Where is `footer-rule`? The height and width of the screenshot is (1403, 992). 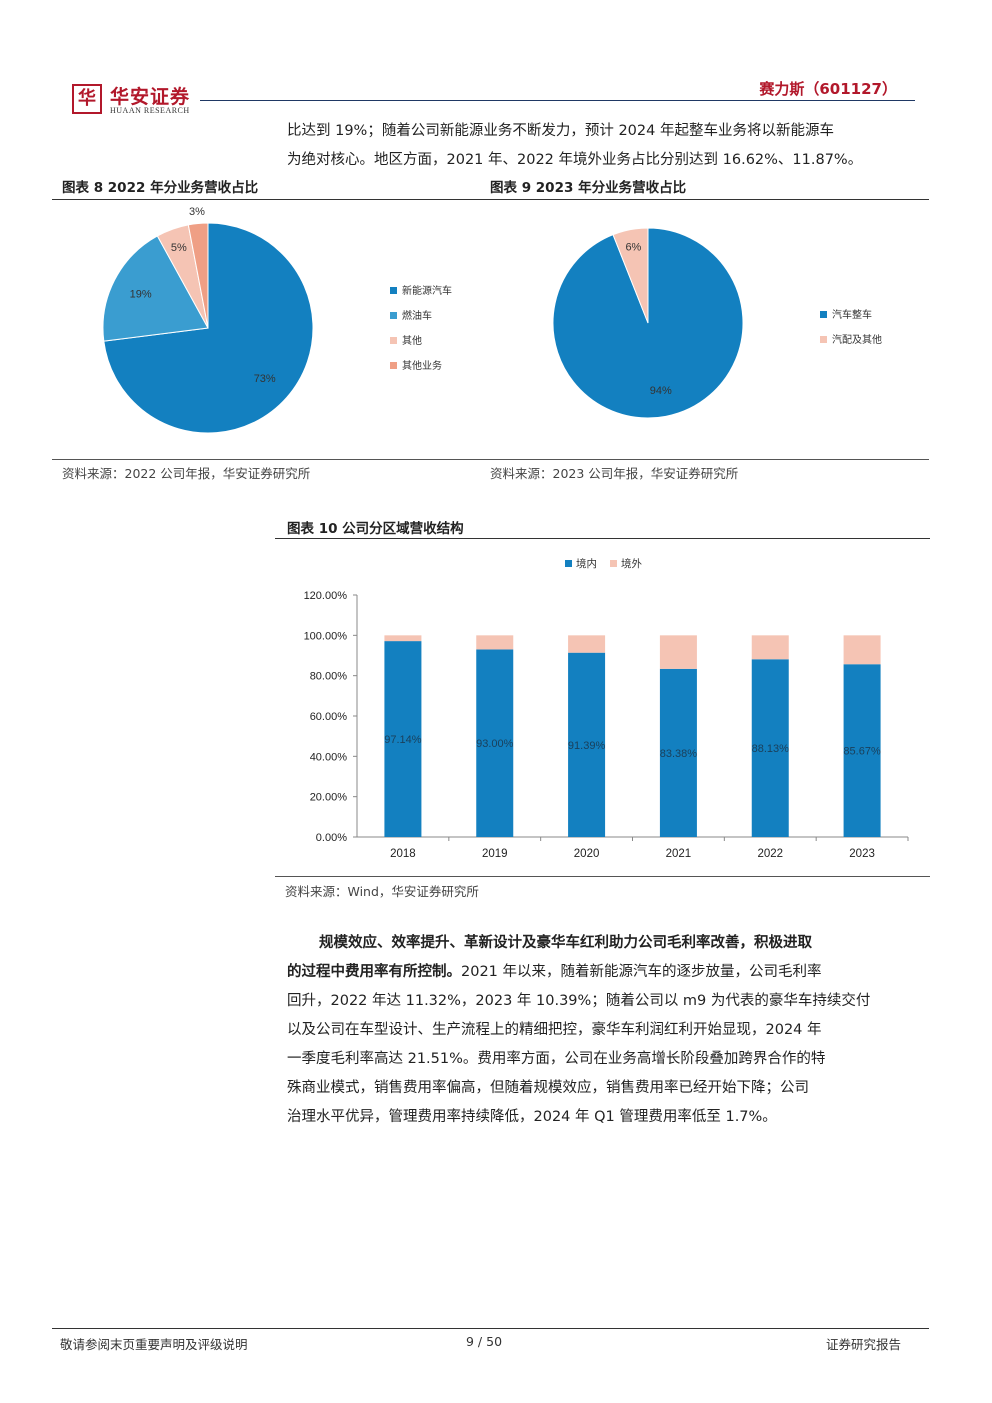 footer-rule is located at coordinates (490, 1328).